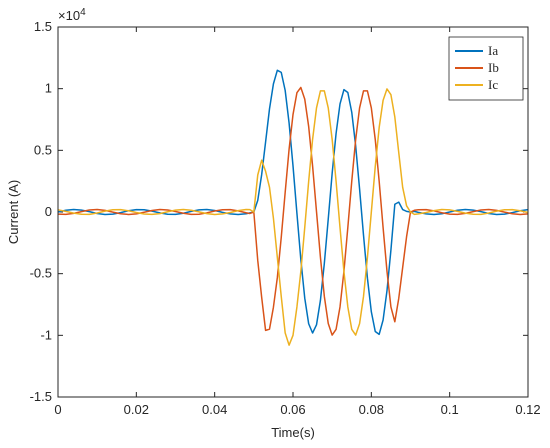 The image size is (550, 448). I want to click on y-axis-label: Current (A), so click(13, 212).